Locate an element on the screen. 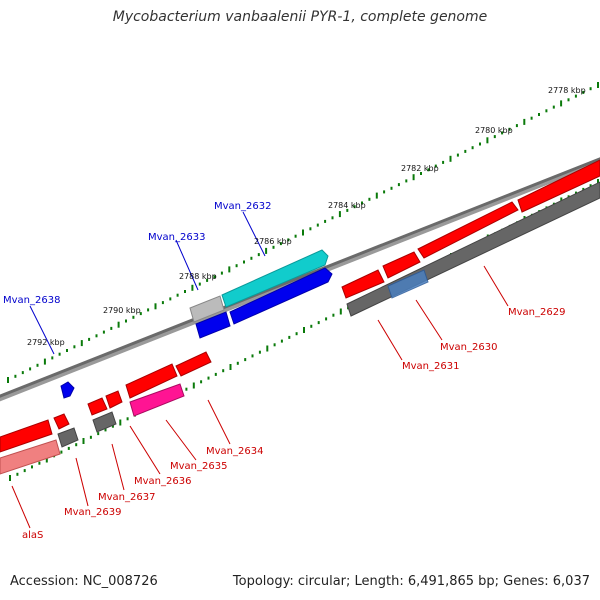 This screenshot has height=600, width=600. gene-alaS-pink is located at coordinates (30, 457).